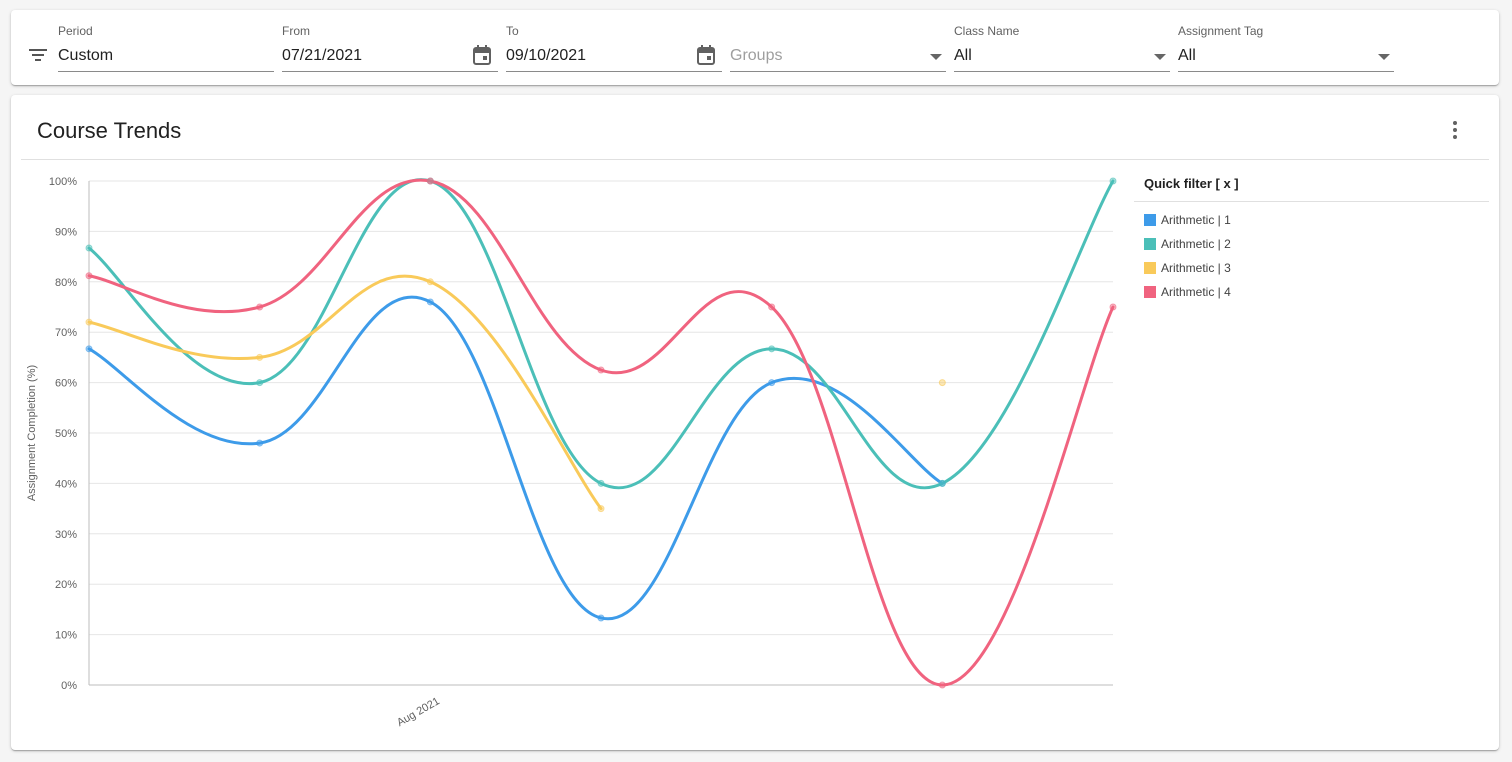 The image size is (1512, 762). Describe the element at coordinates (1455, 130) in the screenshot. I see `more-vert-icon` at that location.